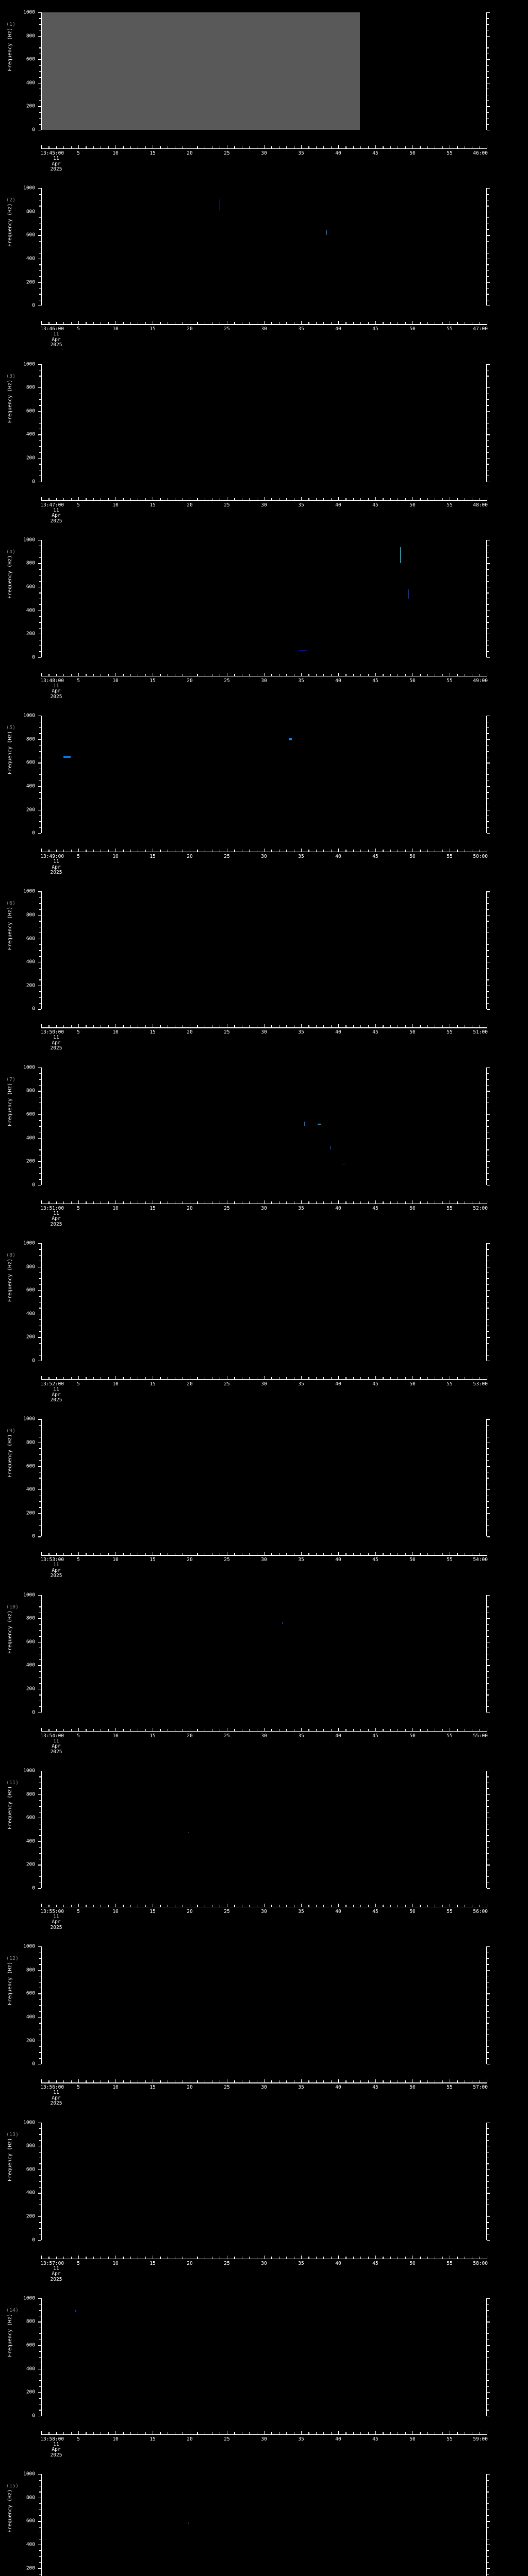  Describe the element at coordinates (29, 2298) in the screenshot. I see `y-tick-label: 1000` at that location.